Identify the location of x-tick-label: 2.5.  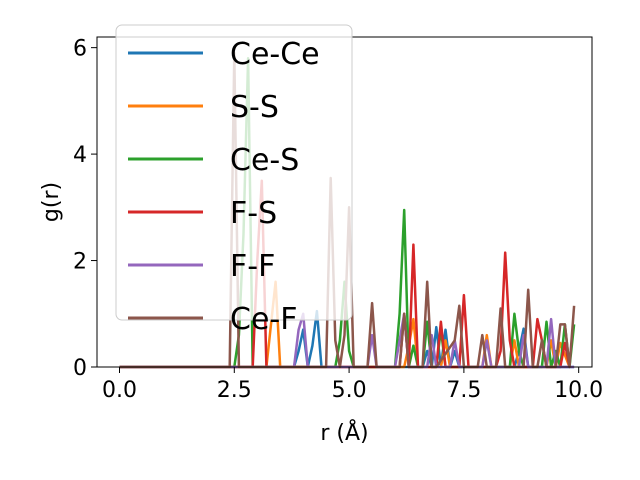
(234, 390).